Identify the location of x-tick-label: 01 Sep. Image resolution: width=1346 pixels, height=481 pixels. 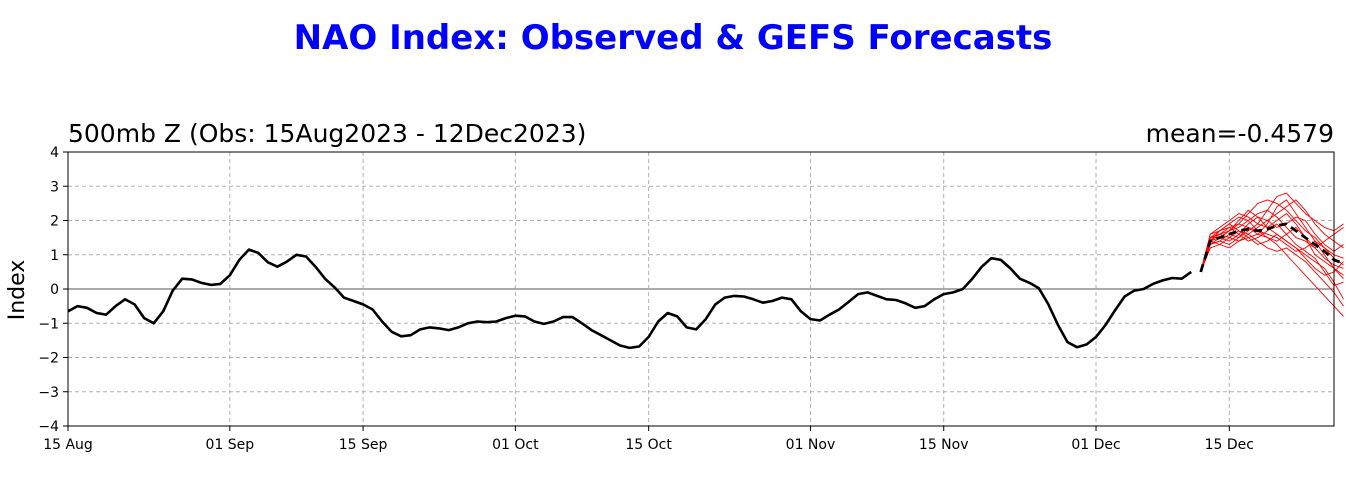
(229, 445).